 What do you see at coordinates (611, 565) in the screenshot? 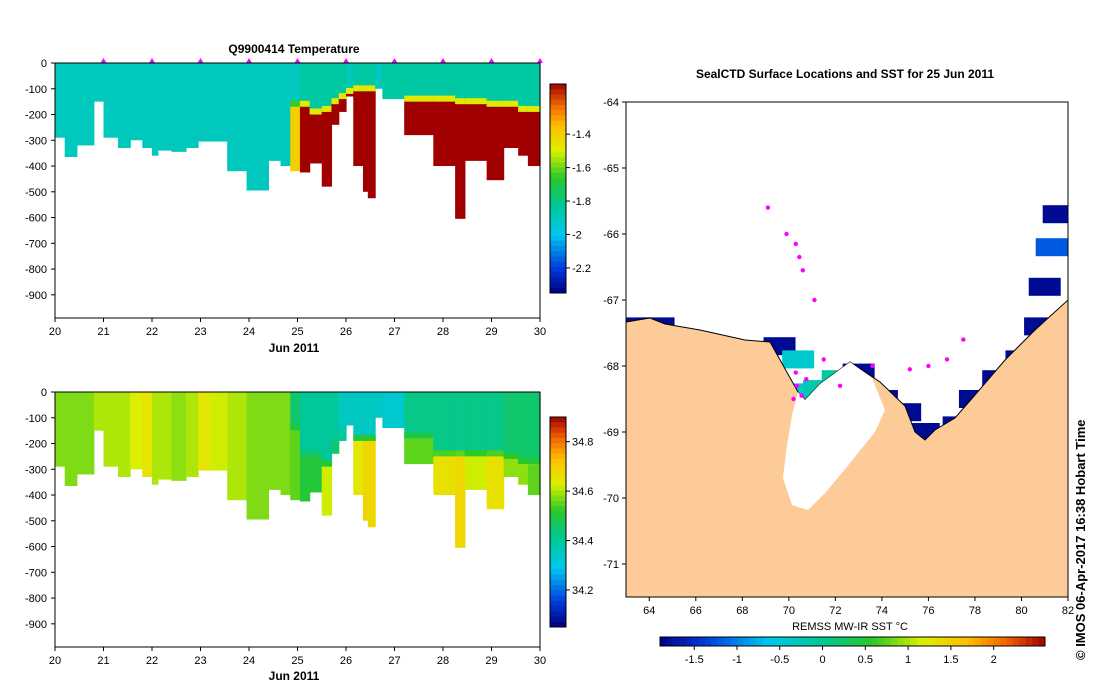
I see `lat-tick-label: -71` at bounding box center [611, 565].